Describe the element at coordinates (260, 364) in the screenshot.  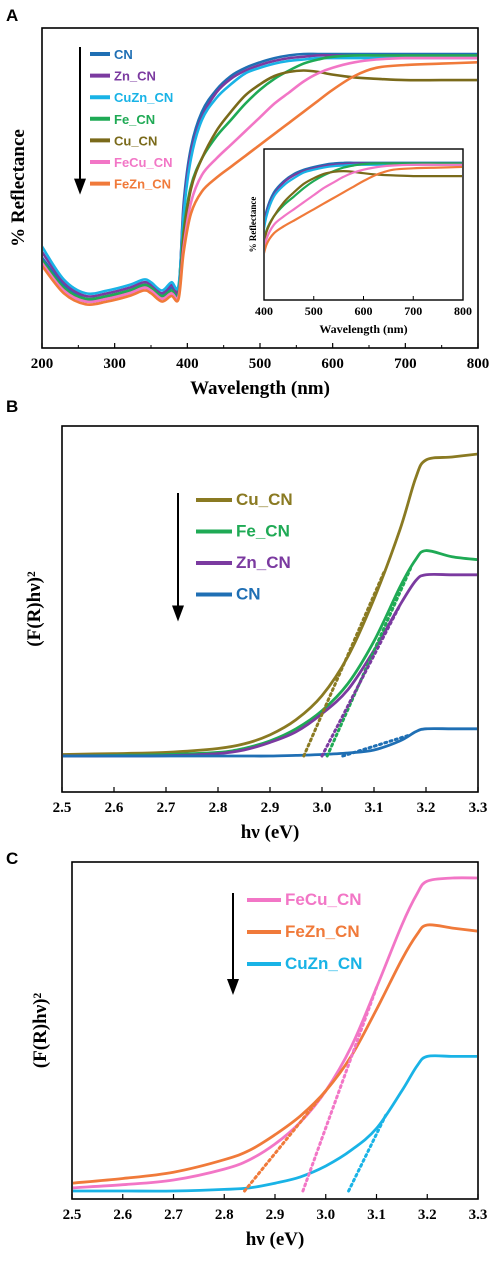
I see `x-tick-label: 500` at that location.